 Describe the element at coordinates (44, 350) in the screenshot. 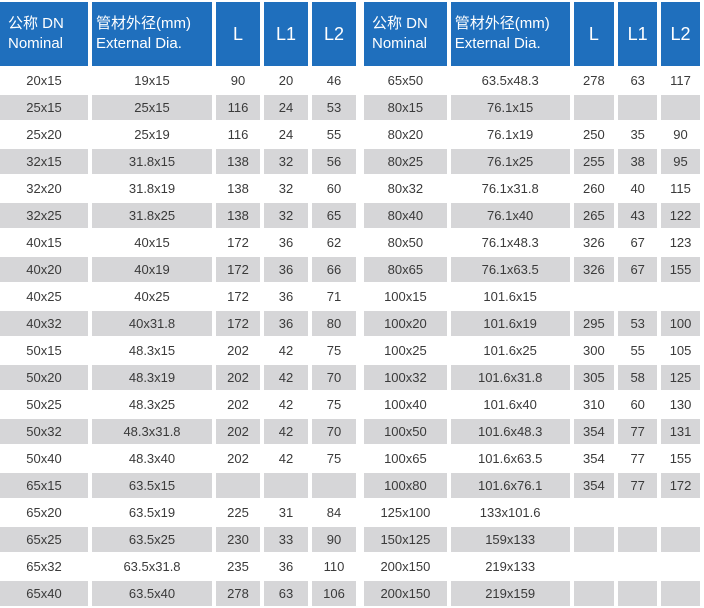

I see `cell-nominal: 50x15` at that location.